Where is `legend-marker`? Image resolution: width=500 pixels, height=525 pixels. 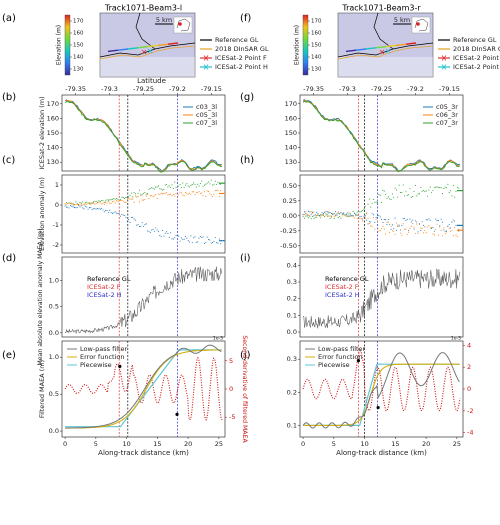 legend-marker is located at coordinates (444, 58).